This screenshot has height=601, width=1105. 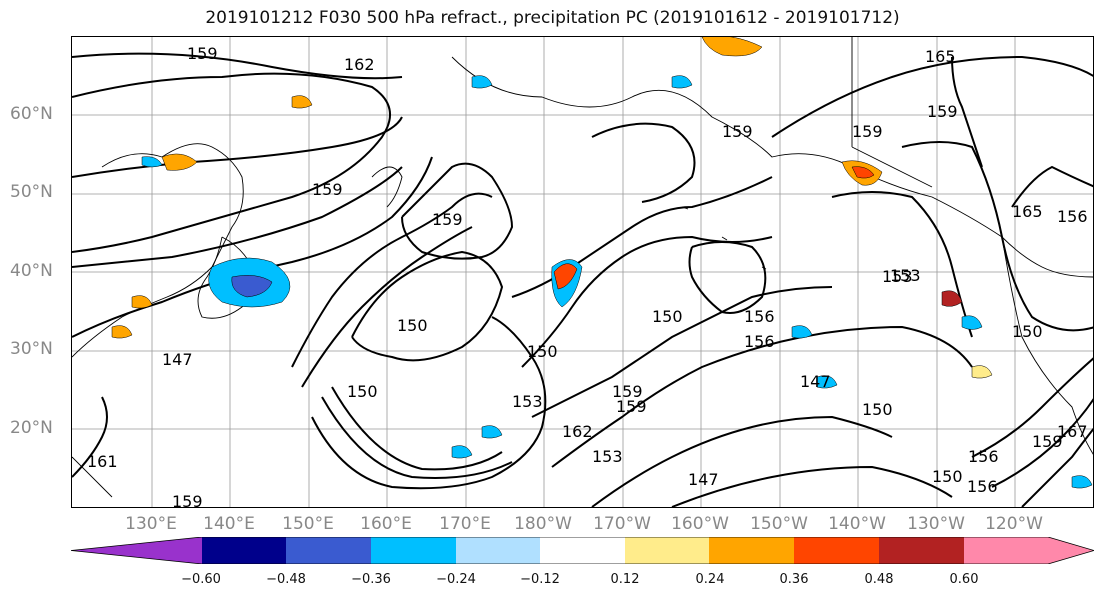 I want to click on colorbar-tick: 0.12, so click(x=625, y=579).